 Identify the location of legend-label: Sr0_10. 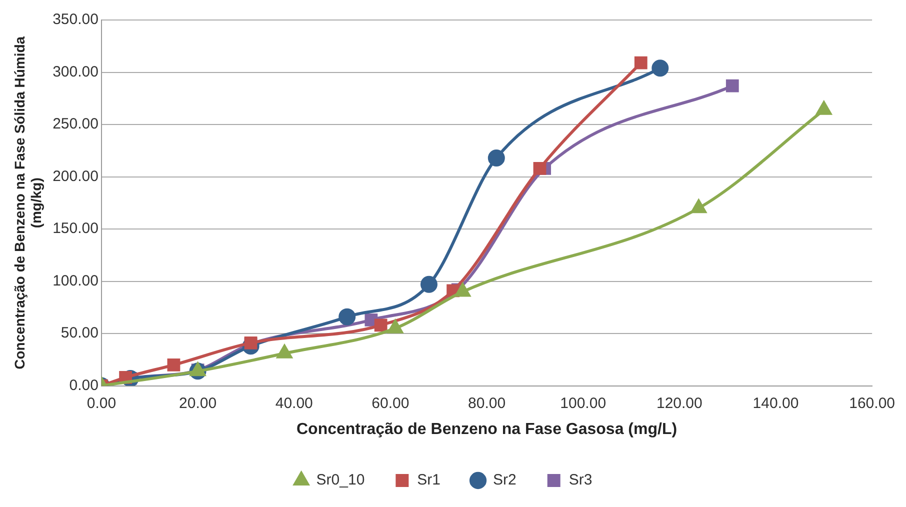
(340, 480).